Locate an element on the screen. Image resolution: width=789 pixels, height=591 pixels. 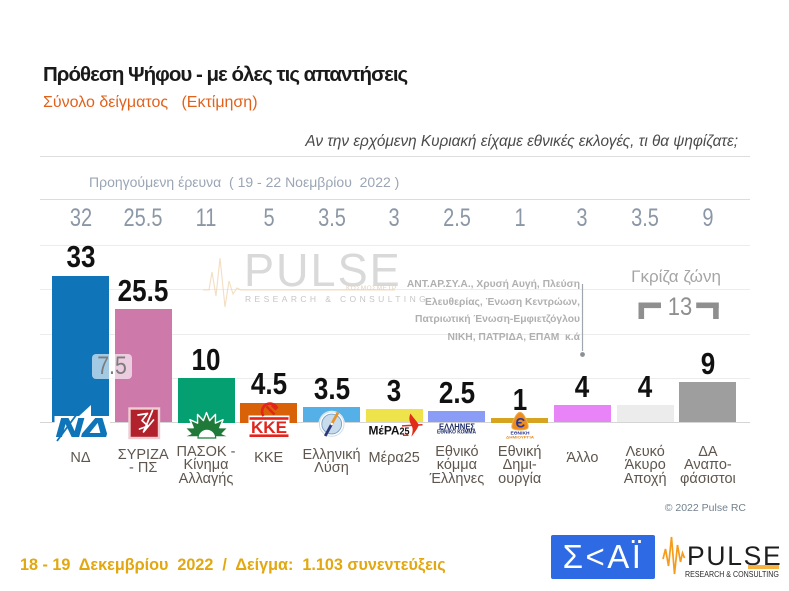
svg-text: ΕΘΝΙΚΗ is located at coordinates (521, 433).